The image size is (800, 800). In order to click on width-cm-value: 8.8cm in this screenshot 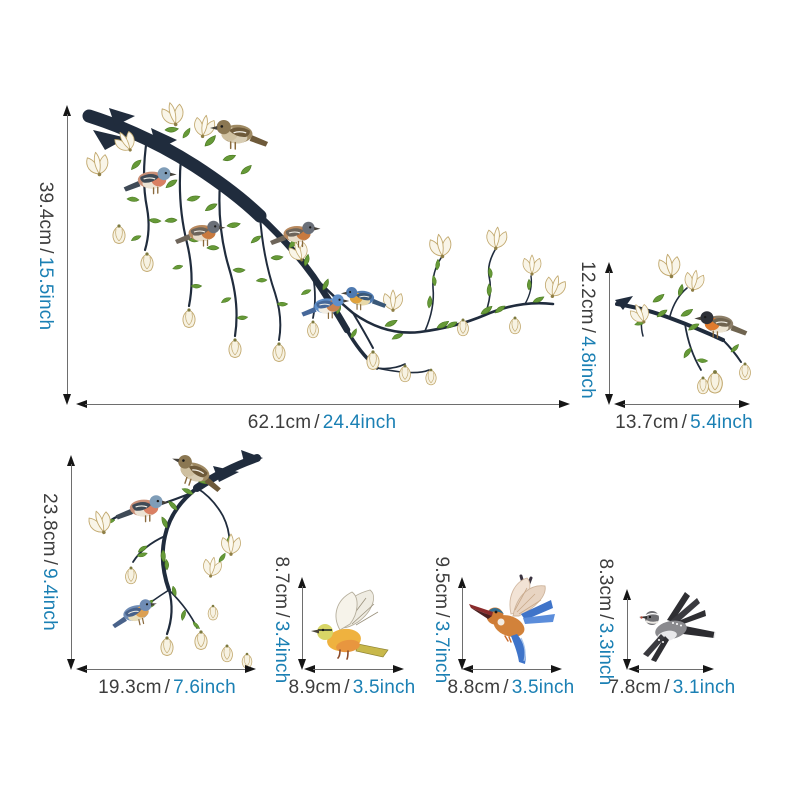, I will do `click(474, 687)`.